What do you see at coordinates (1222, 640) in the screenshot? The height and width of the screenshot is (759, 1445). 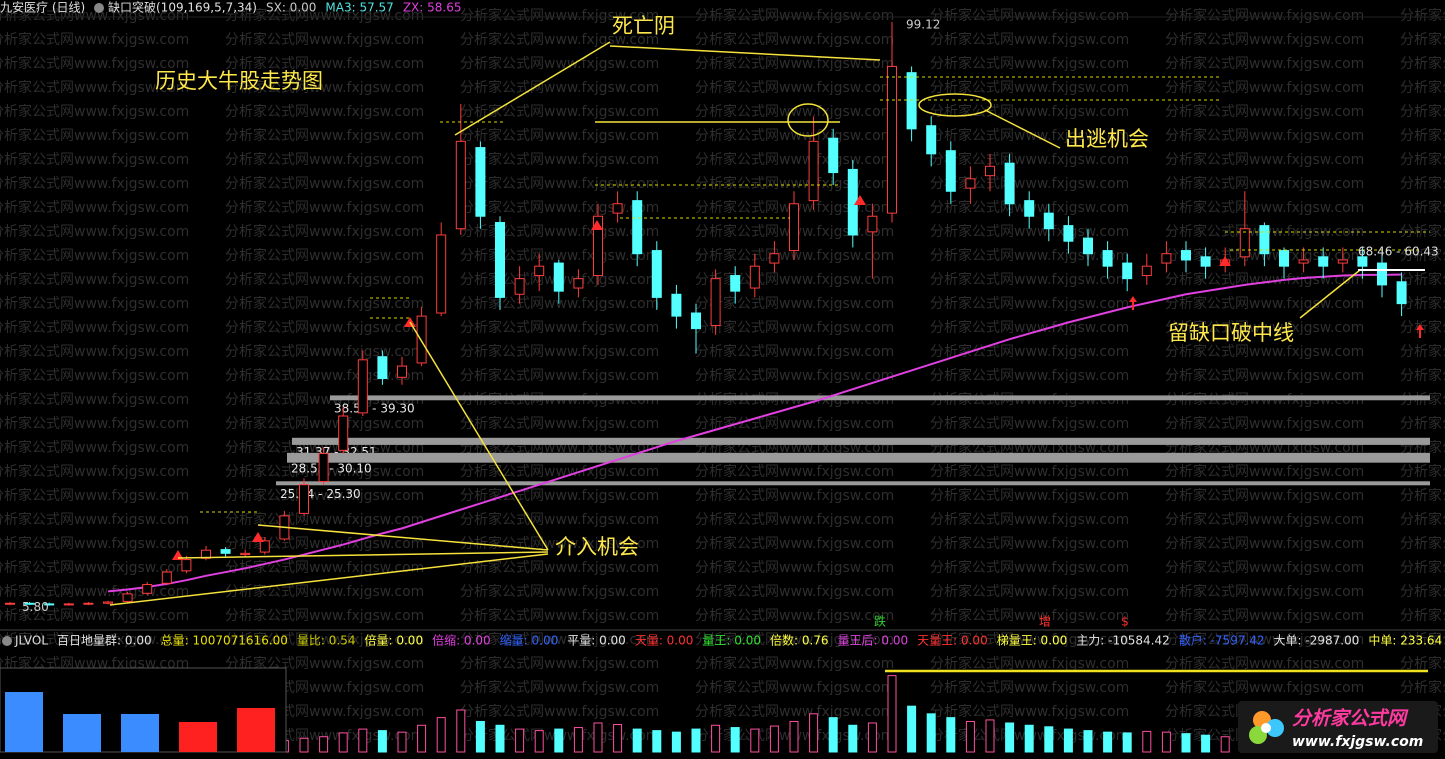 I see `indicator-value: 散户: -7597.42` at bounding box center [1222, 640].